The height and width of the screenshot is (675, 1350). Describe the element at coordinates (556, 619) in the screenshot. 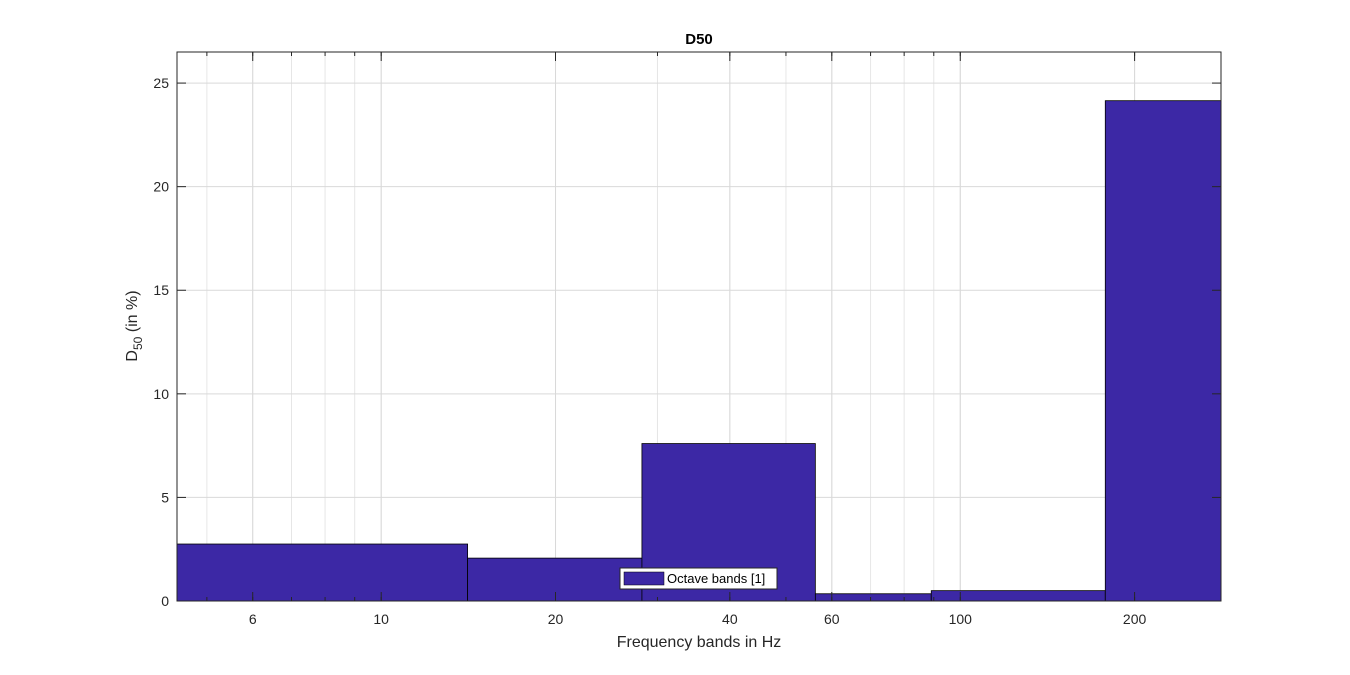

I see `x-tick-label: 20` at that location.